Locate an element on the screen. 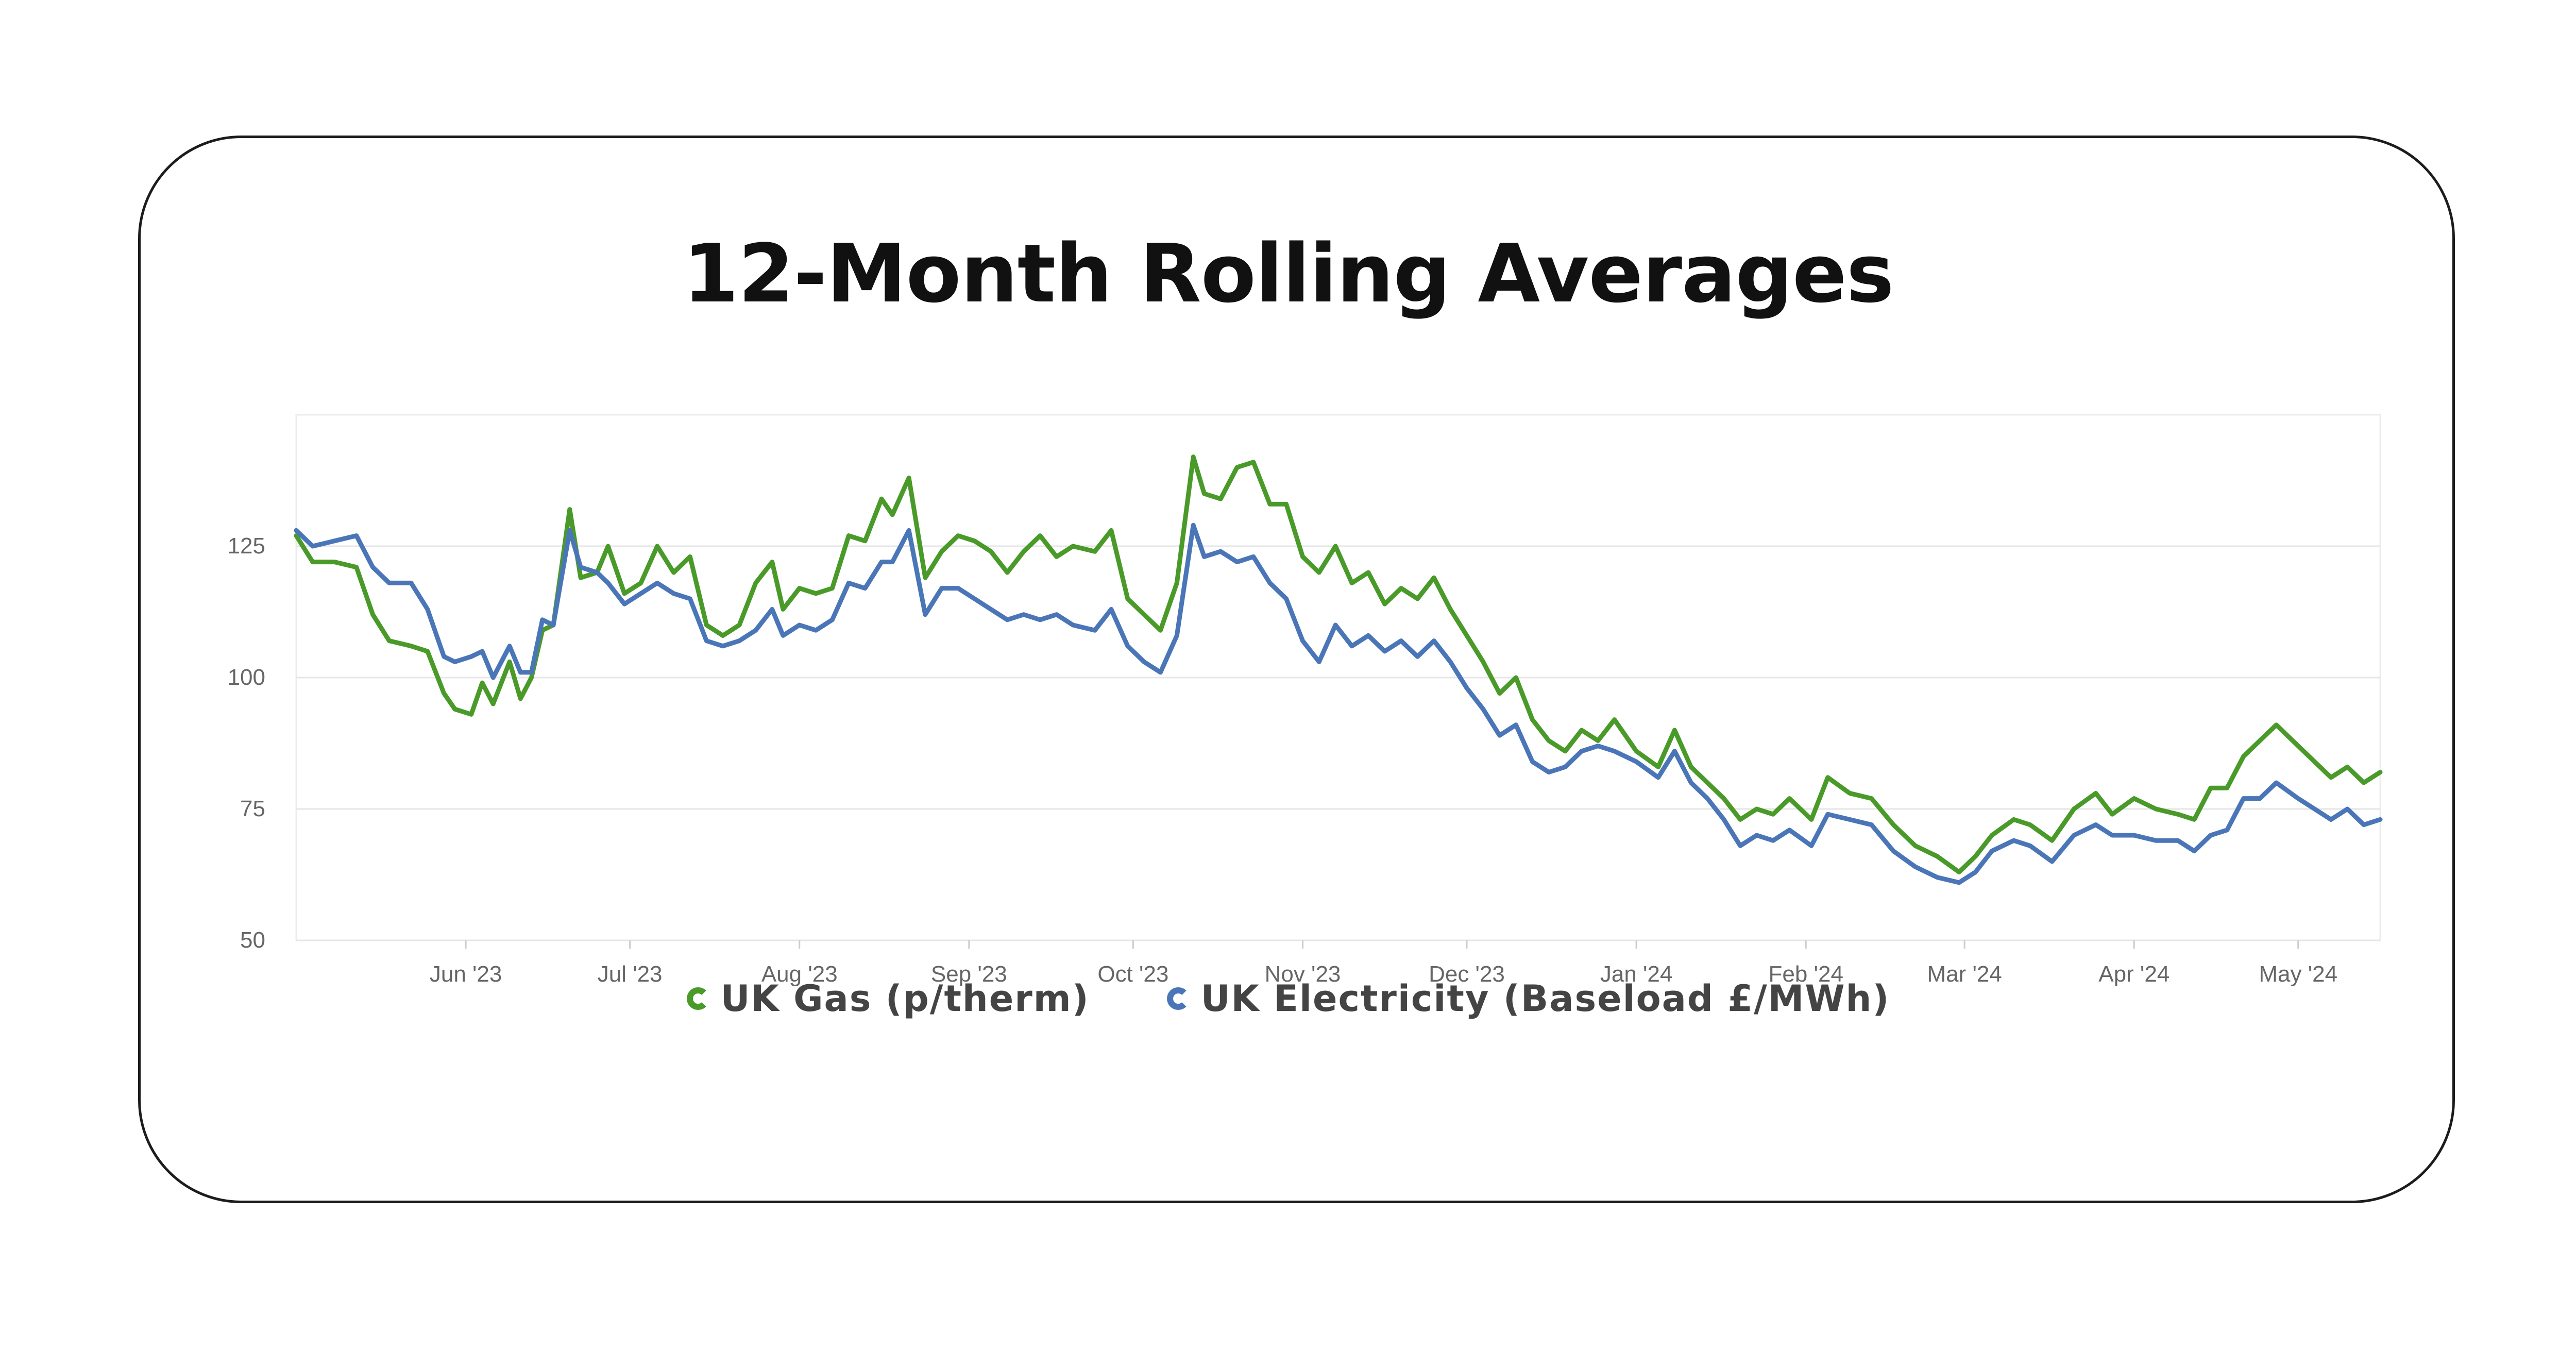 The width and height of the screenshot is (2576, 1349). x-tick-label: Nov '23 is located at coordinates (1303, 974).